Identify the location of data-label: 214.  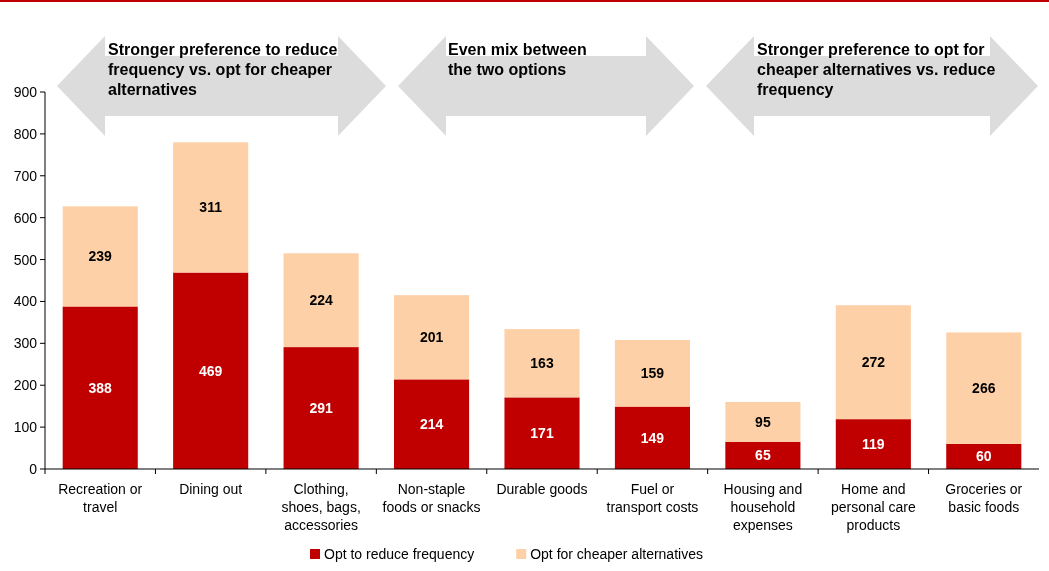
(431, 424).